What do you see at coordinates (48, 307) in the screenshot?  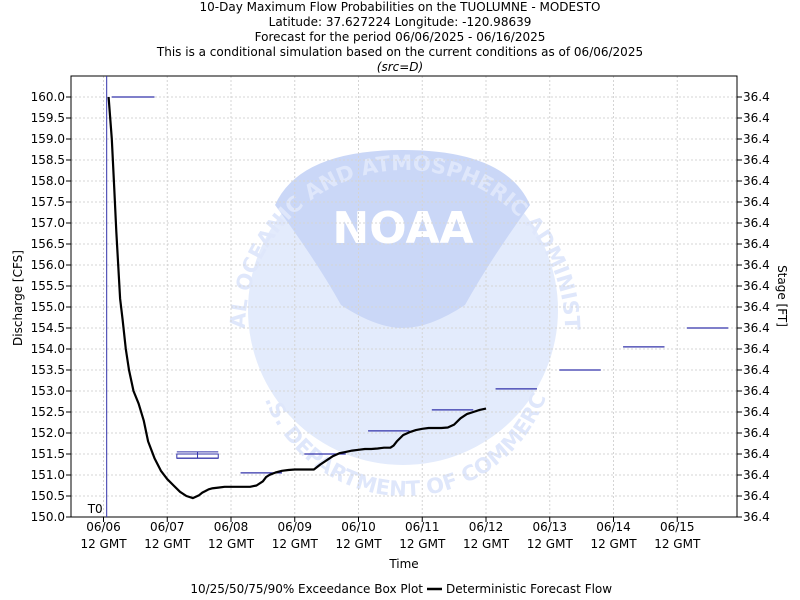 I see `y-tick-label: 155.0` at bounding box center [48, 307].